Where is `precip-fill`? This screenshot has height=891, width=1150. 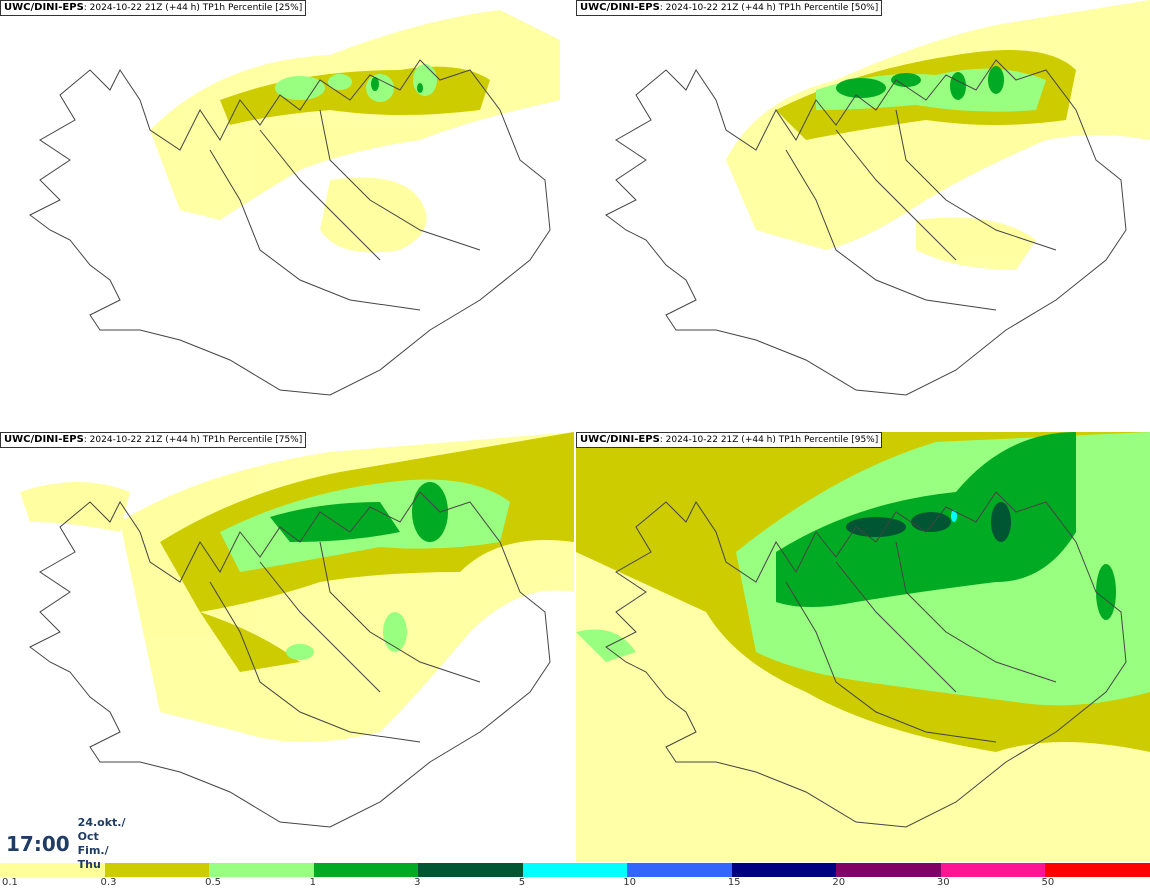
precip-fill is located at coordinates (355, 131).